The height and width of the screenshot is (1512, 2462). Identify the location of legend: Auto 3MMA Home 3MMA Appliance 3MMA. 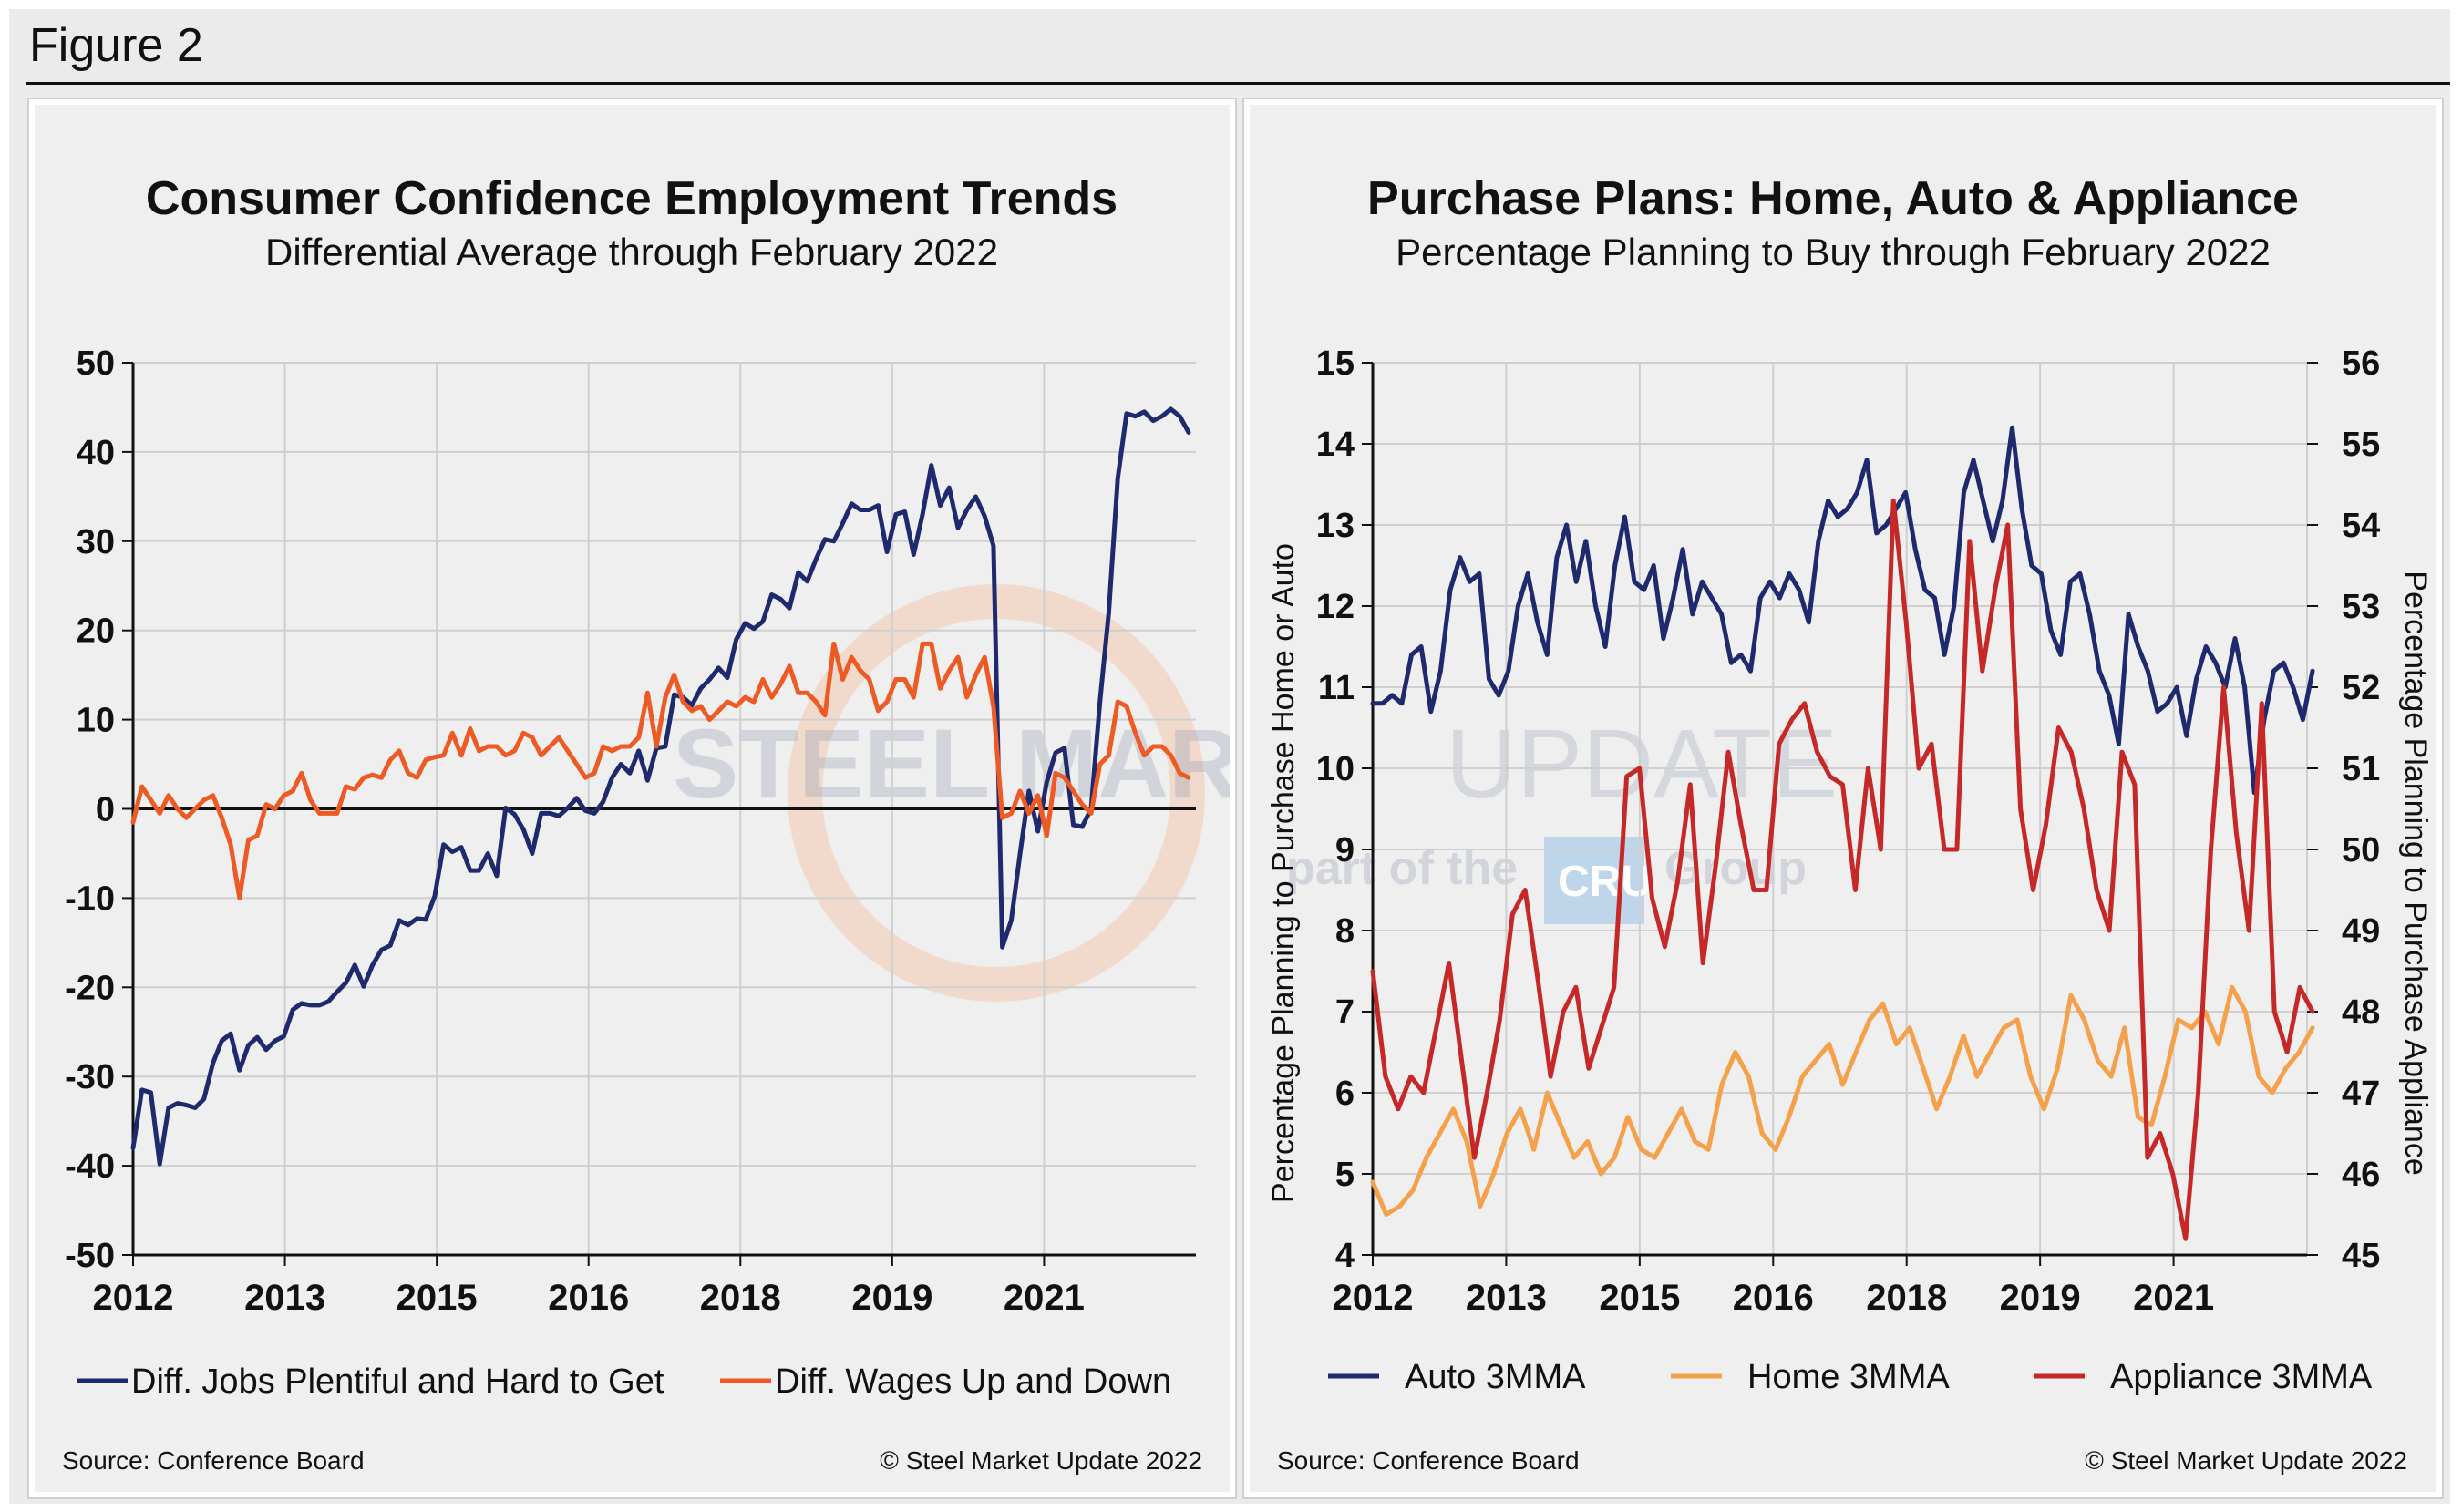
(1850, 1377).